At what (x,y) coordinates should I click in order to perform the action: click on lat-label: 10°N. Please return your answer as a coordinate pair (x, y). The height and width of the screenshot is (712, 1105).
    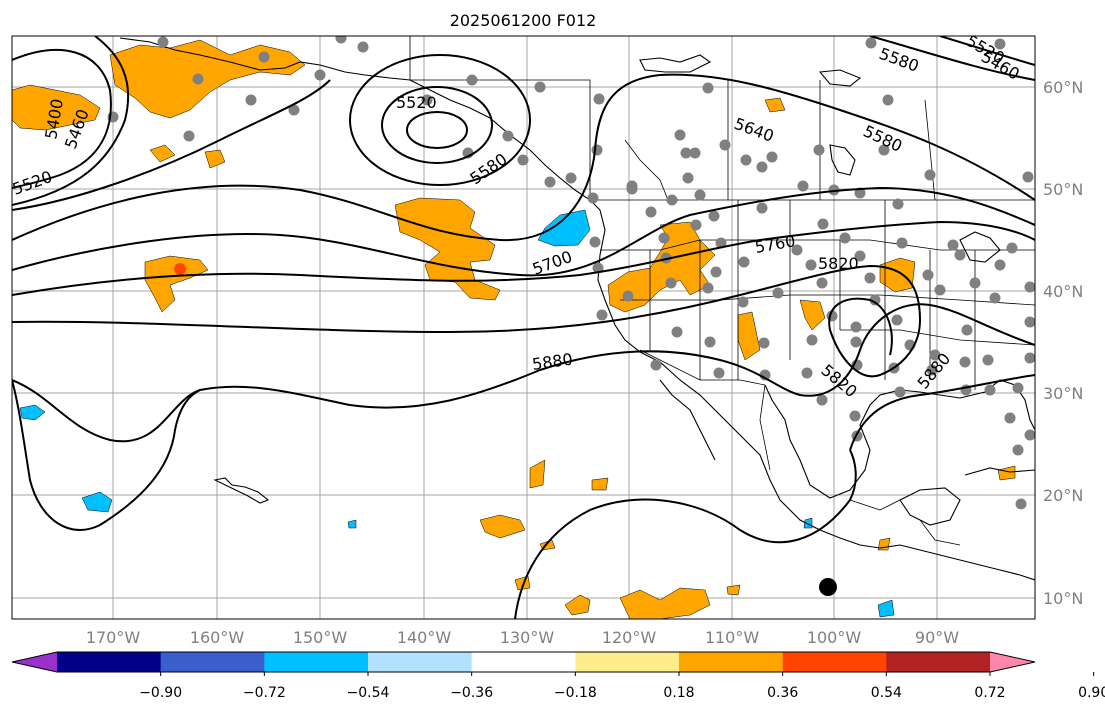
    Looking at the image, I should click on (1063, 598).